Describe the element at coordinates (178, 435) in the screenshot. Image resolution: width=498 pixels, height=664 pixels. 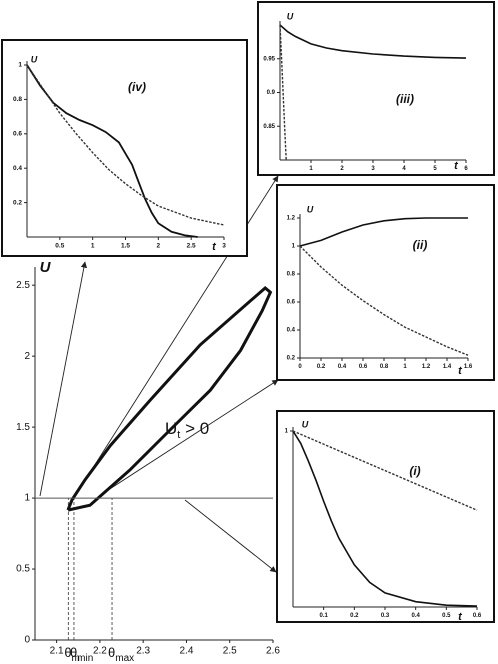
I see `annotation-part: t` at that location.